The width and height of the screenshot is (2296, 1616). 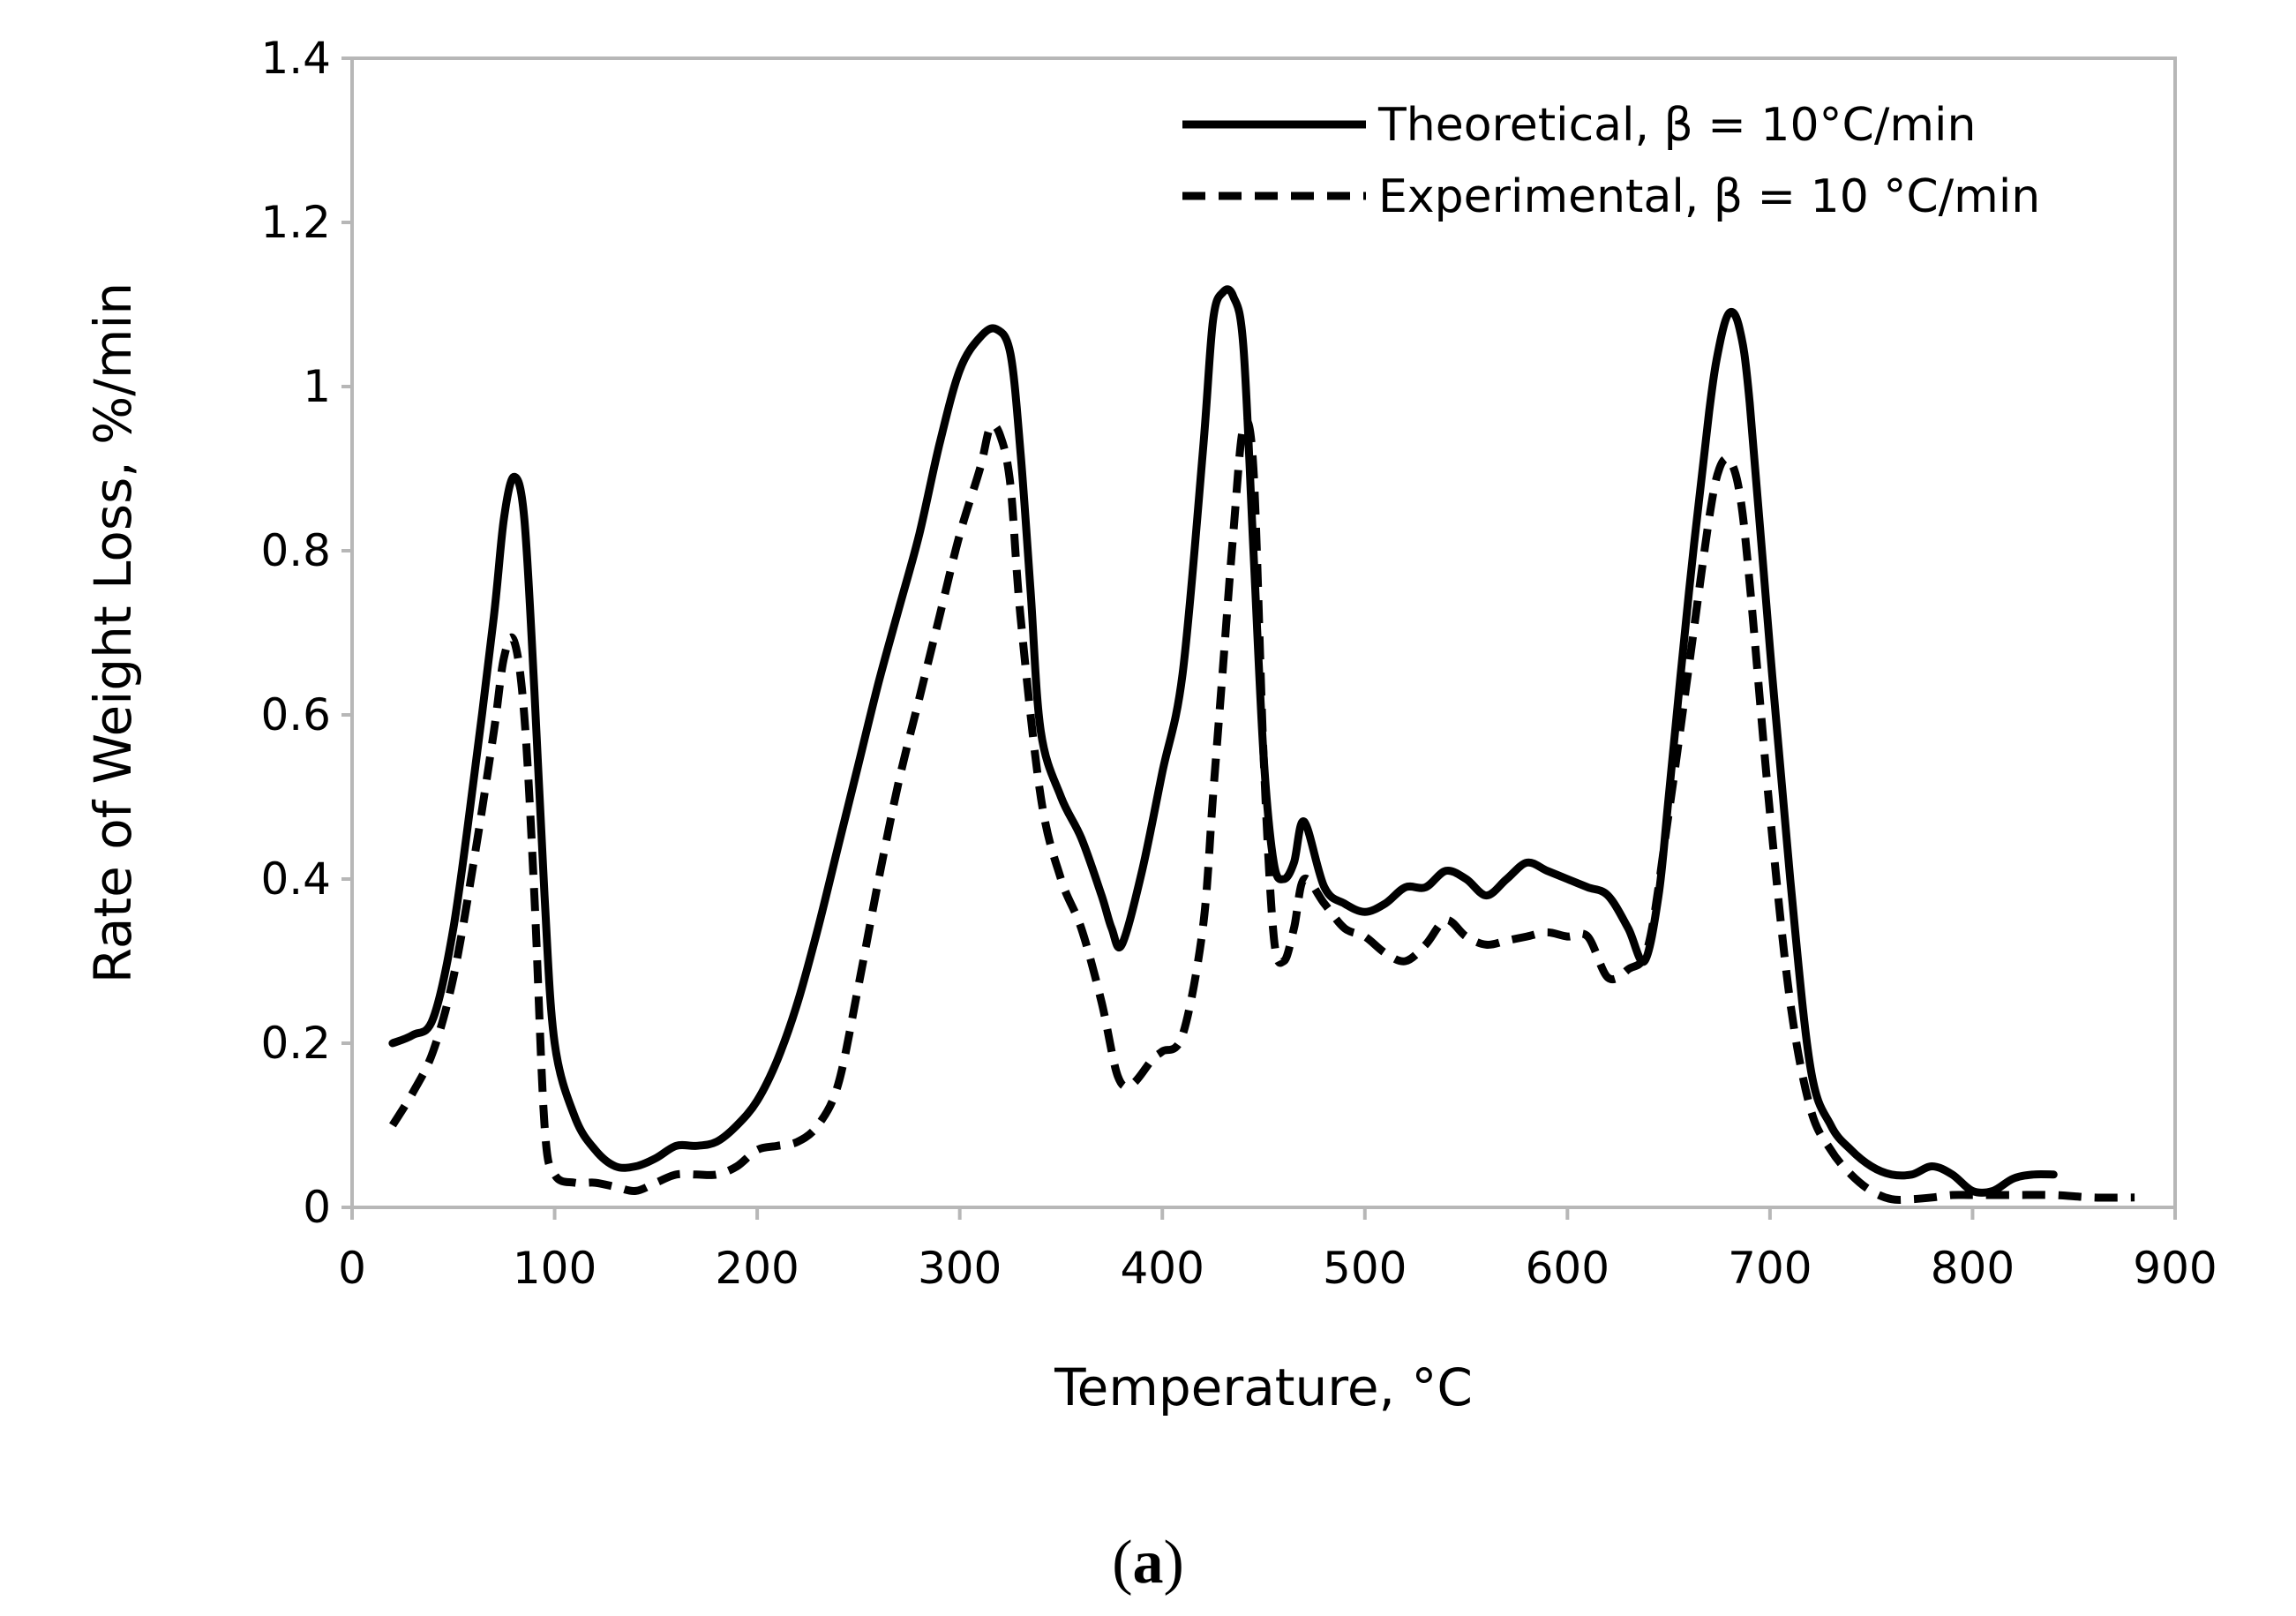 I want to click on y-axis-title: Rate of Weight Loss, %/min, so click(x=113, y=632).